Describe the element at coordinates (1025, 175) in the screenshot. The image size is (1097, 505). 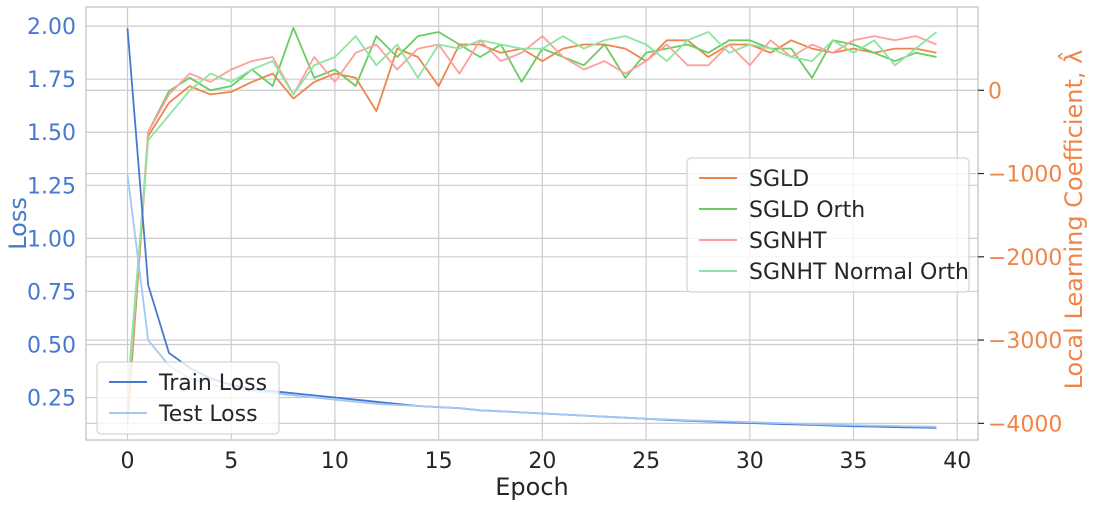
I see `right-y-tick-label: −1000` at that location.